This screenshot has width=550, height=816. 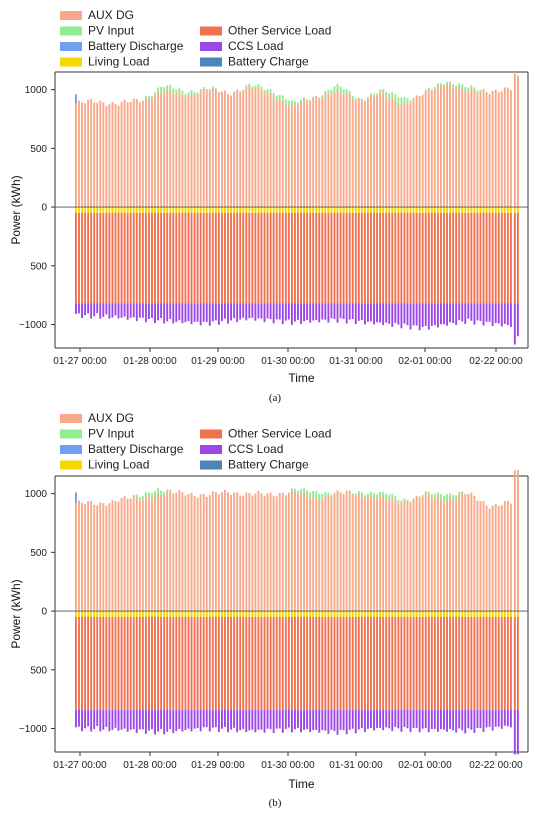 I want to click on panel-caption: (b), so click(x=275, y=803).